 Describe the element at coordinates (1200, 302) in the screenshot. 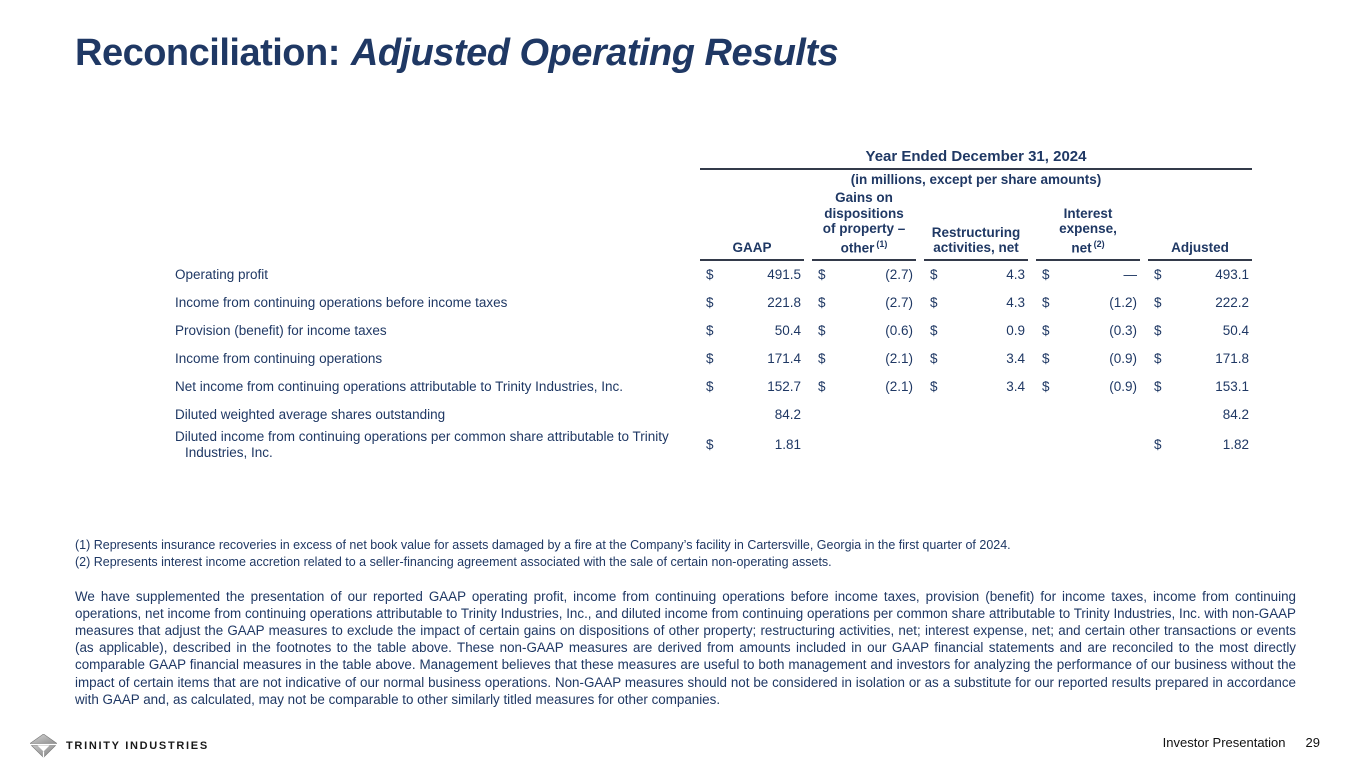

I see `table-cell: $222.2` at that location.